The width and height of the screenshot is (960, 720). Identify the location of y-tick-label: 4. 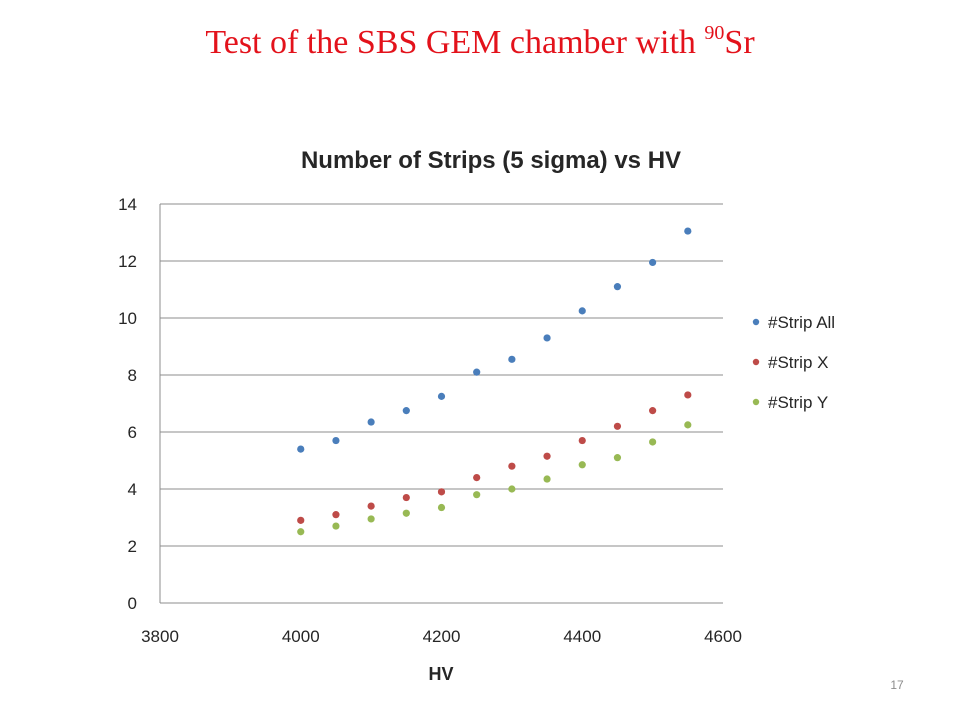
(132, 489).